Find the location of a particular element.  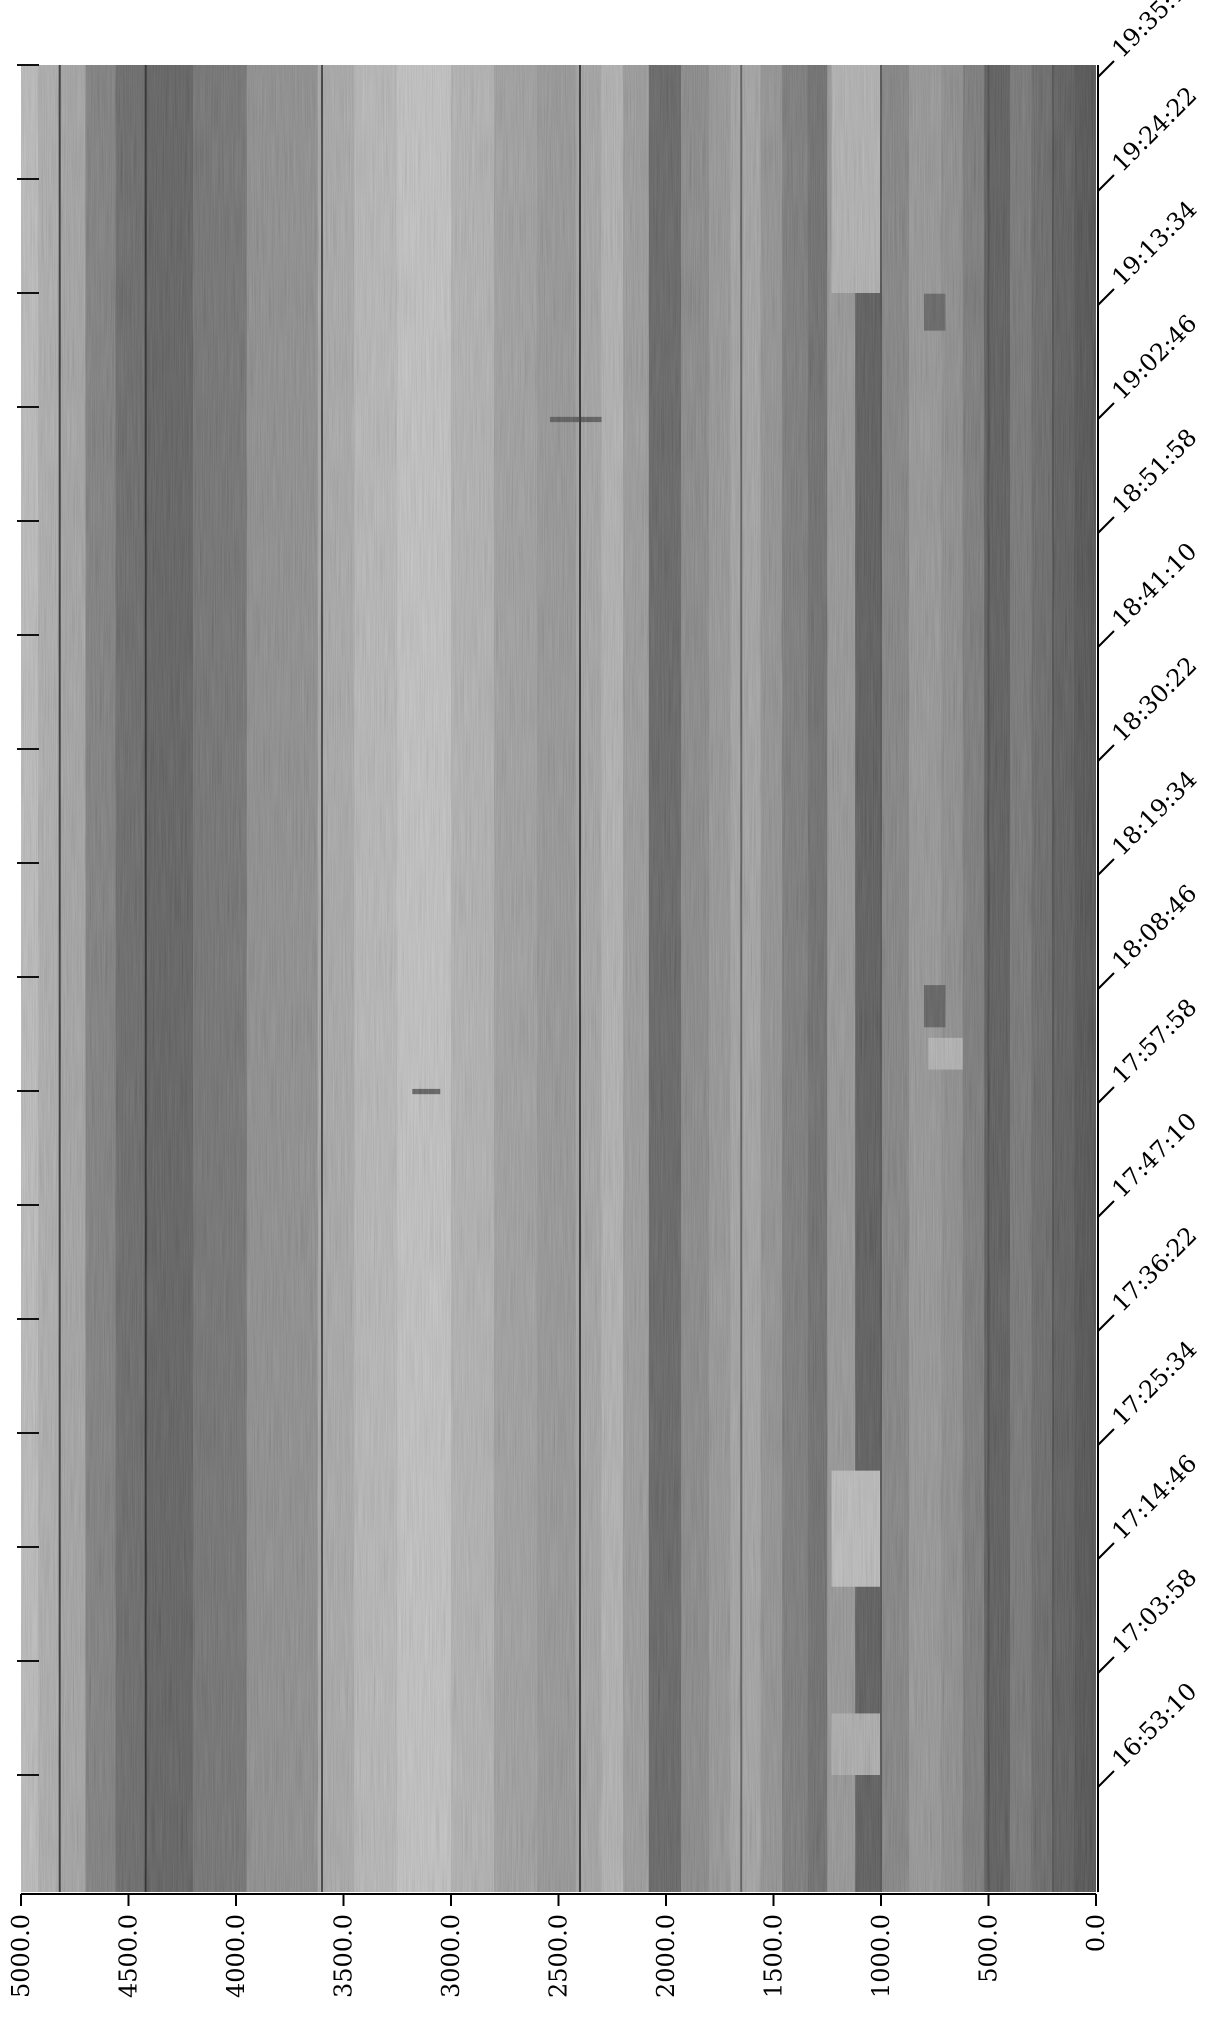

time-tick-label: 19:13:34 is located at coordinates (1154, 243).